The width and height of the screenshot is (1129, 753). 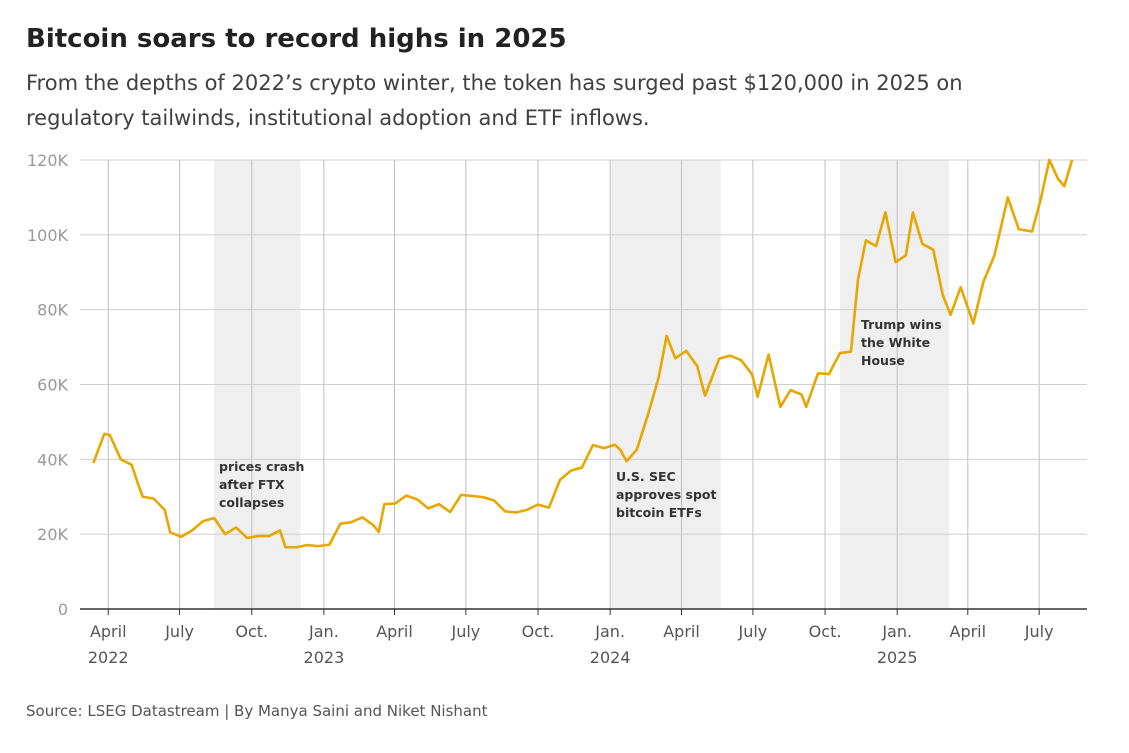 What do you see at coordinates (646, 476) in the screenshot?
I see `annotation-text: U.S. SEC` at bounding box center [646, 476].